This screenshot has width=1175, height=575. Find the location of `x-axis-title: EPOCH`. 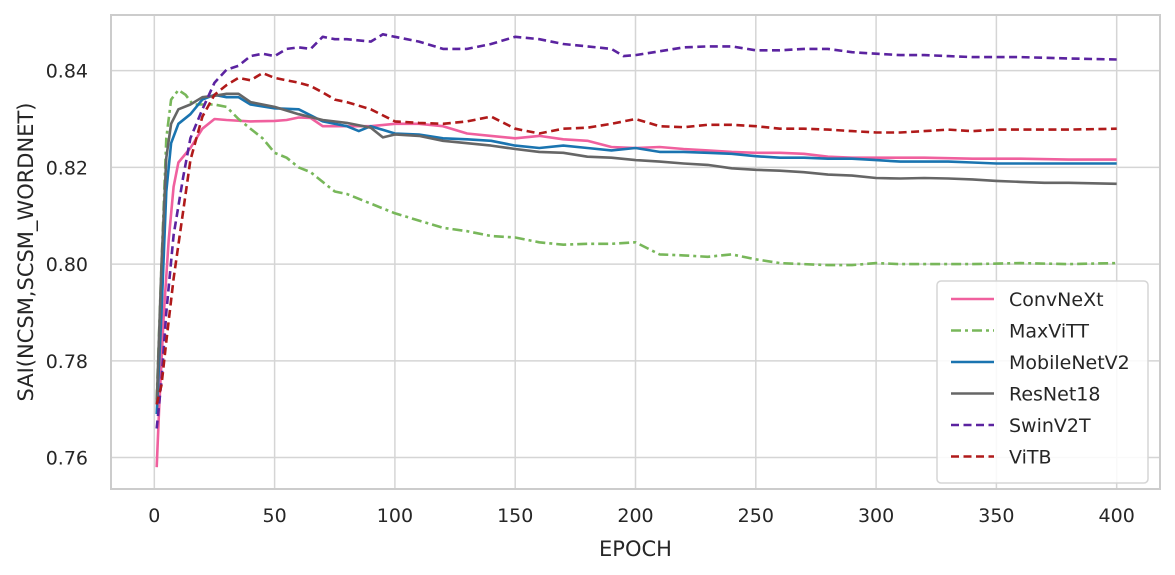

x-axis-title: EPOCH is located at coordinates (635, 549).